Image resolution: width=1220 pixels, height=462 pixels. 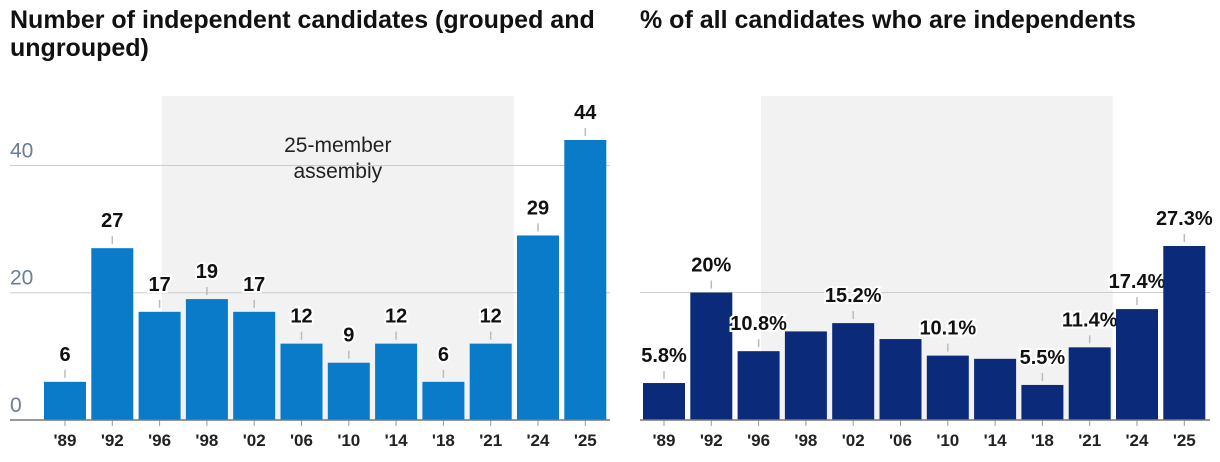 I want to click on right-chart-title: % of all candidates who are independents, so click(x=888, y=20).